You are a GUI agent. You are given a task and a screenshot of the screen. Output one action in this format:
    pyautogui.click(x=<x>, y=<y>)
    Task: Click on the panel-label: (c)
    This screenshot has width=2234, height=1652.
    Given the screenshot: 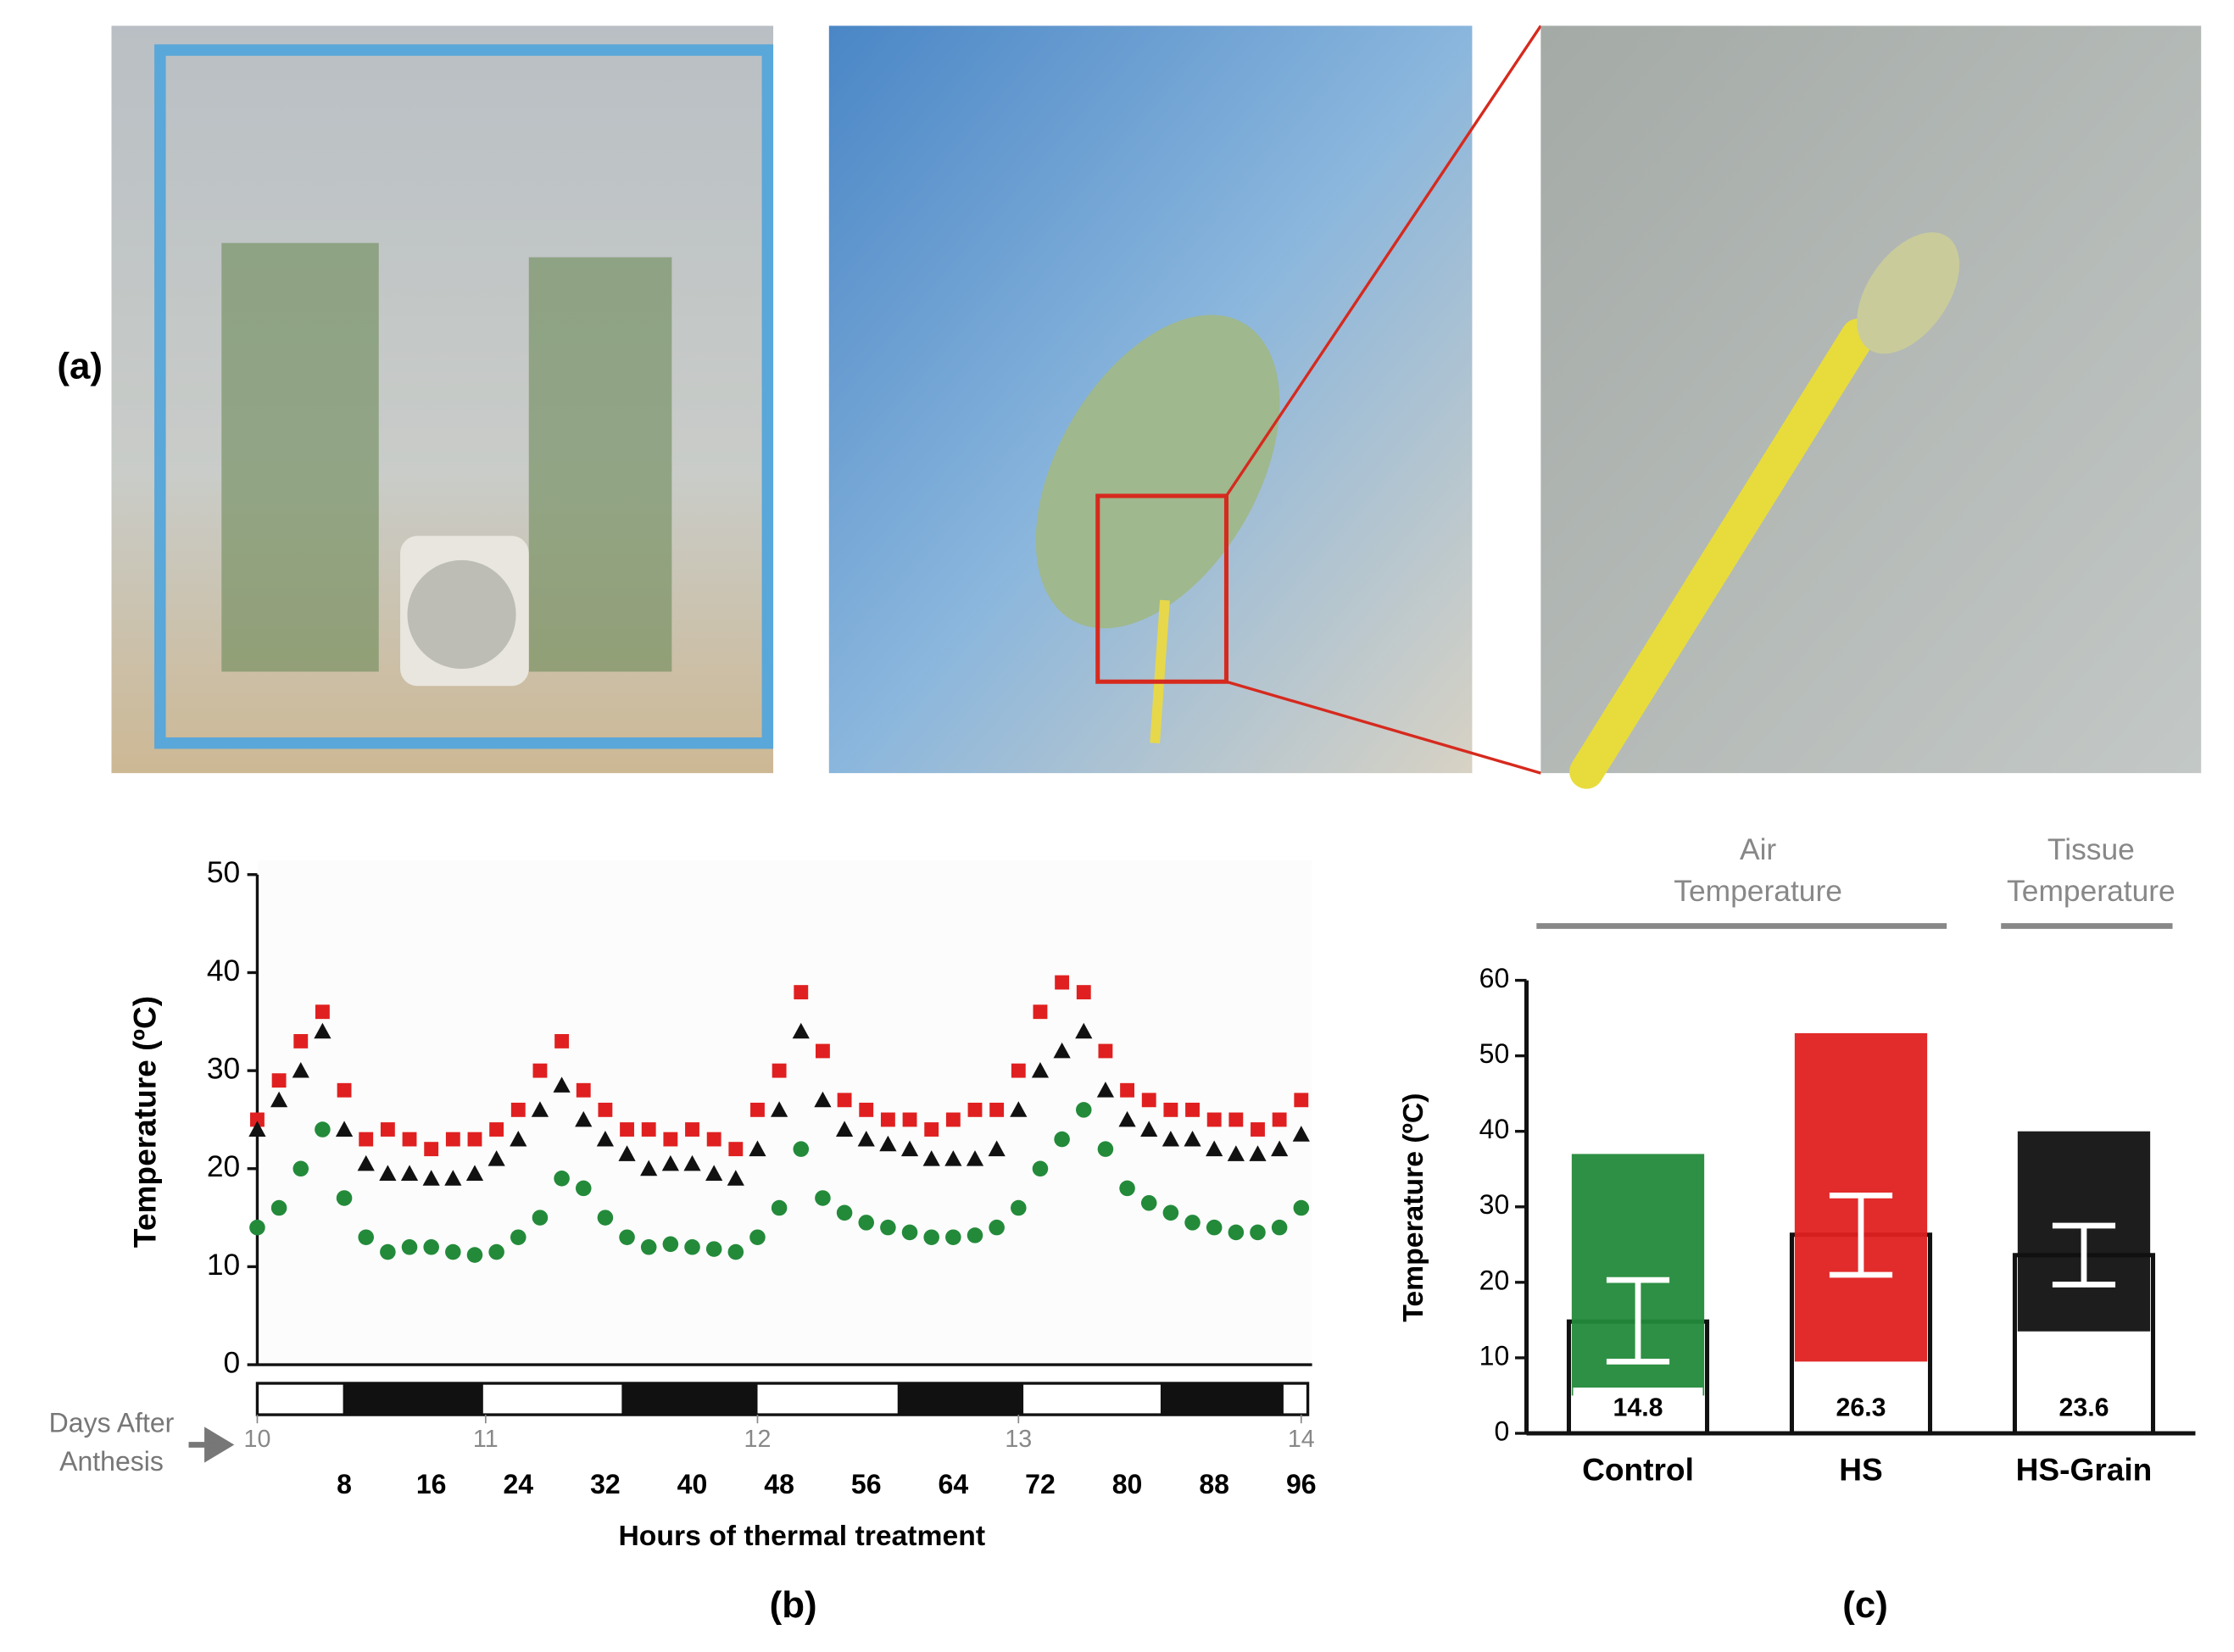 What is the action you would take?
    pyautogui.click(x=1865, y=1605)
    